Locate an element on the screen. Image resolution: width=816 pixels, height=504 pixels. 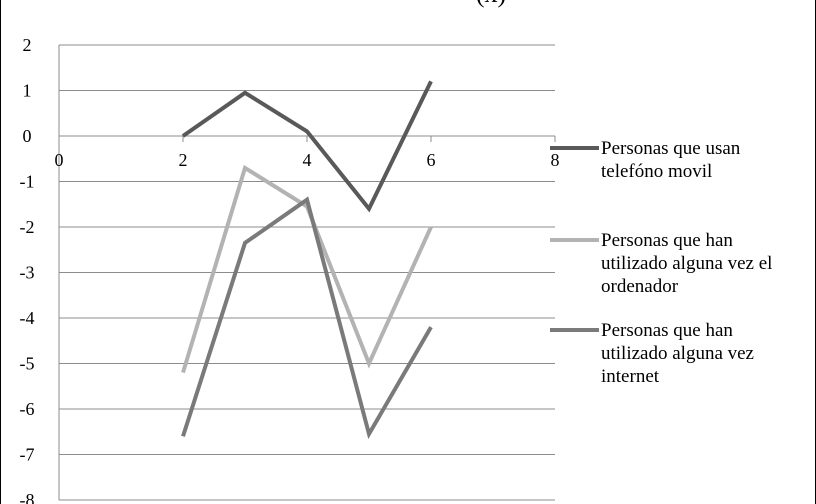
x-tick-label: 8 is located at coordinates (555, 160).